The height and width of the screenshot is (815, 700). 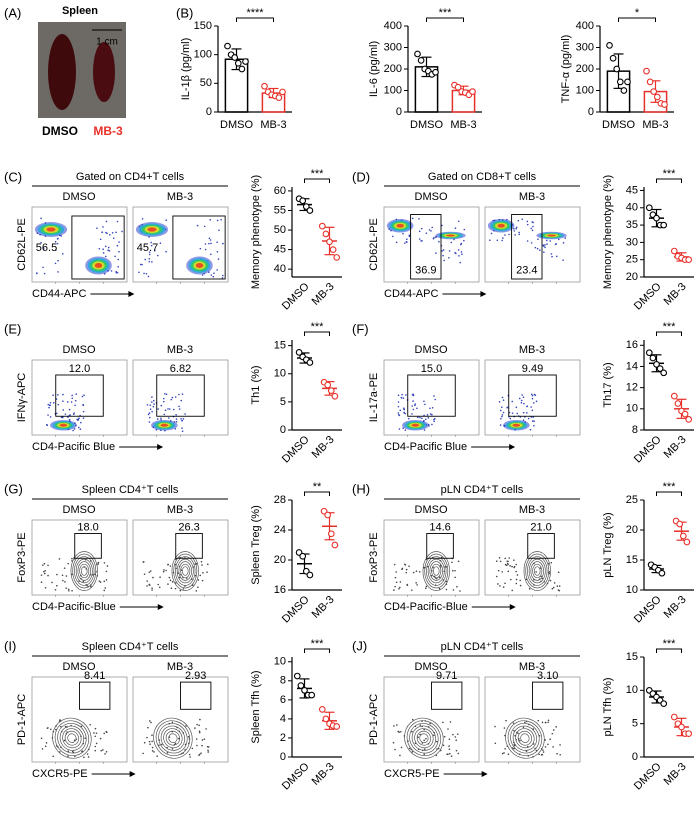 I want to click on y-tick-label: 100, so click(x=585, y=90).